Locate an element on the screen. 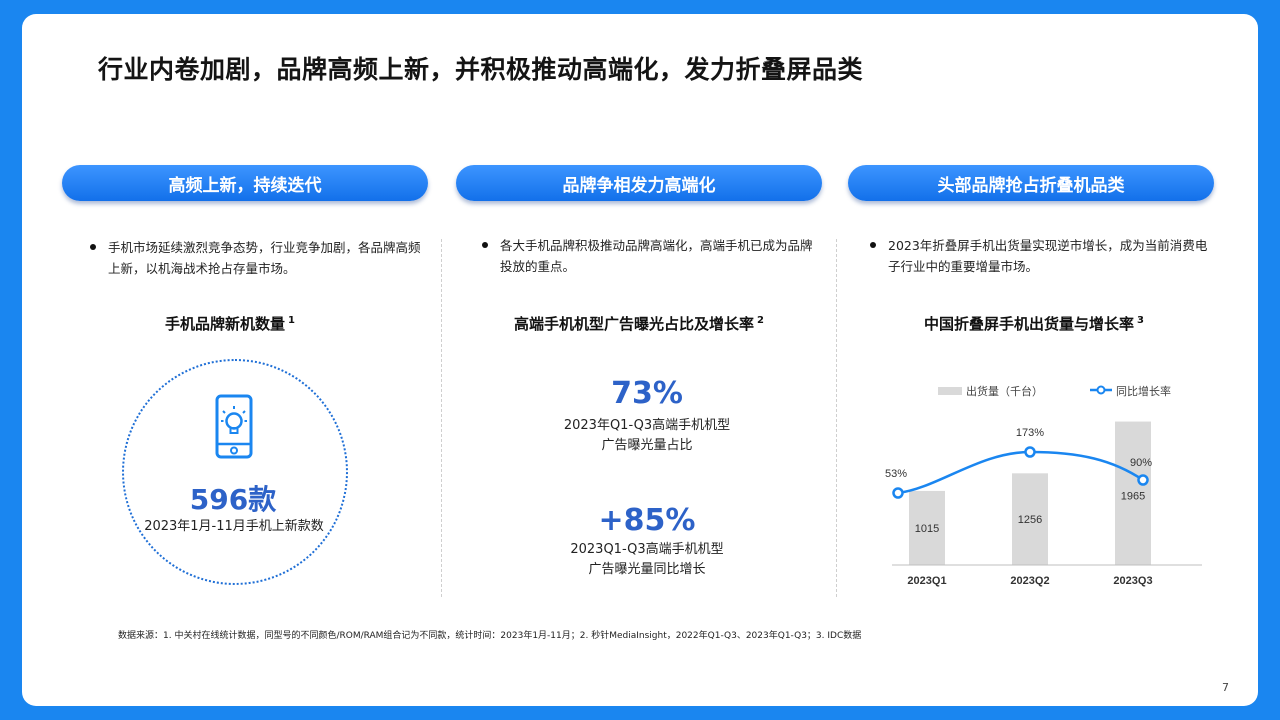 This screenshot has width=1280, height=720. growth-rate-label: 90% is located at coordinates (1141, 463).